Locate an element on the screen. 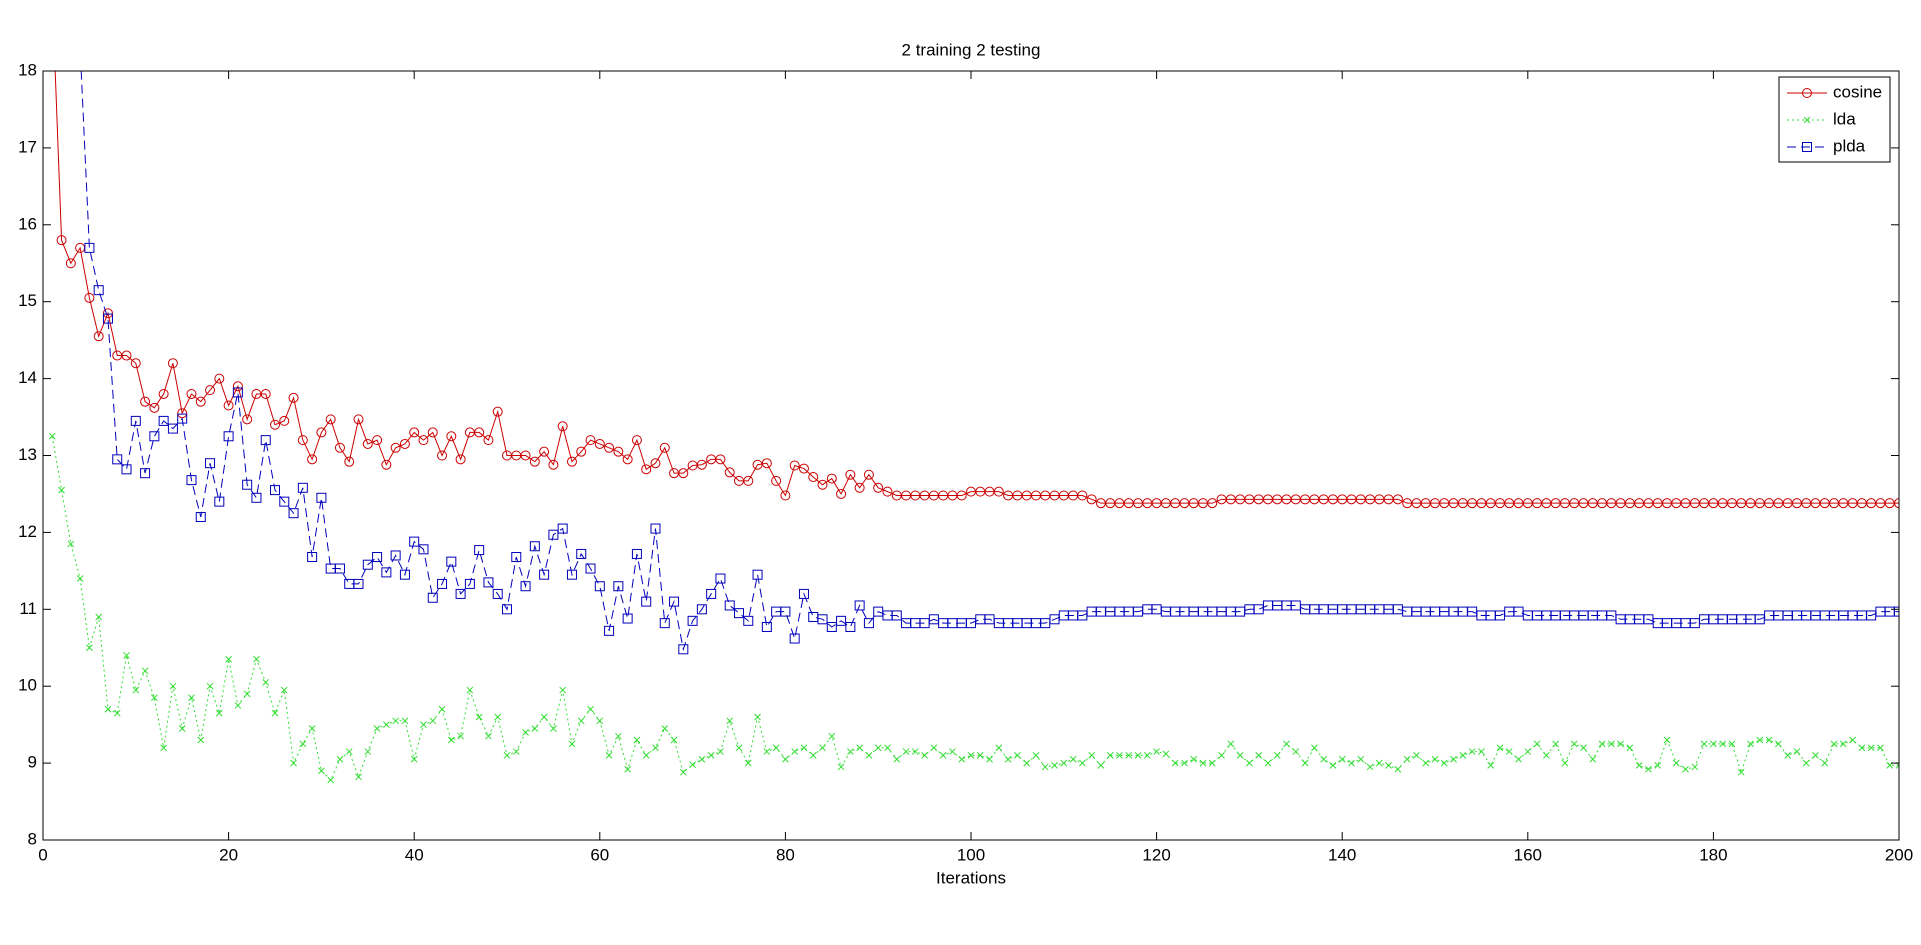 The height and width of the screenshot is (945, 1921). x-tick-label: 160 is located at coordinates (1528, 854).